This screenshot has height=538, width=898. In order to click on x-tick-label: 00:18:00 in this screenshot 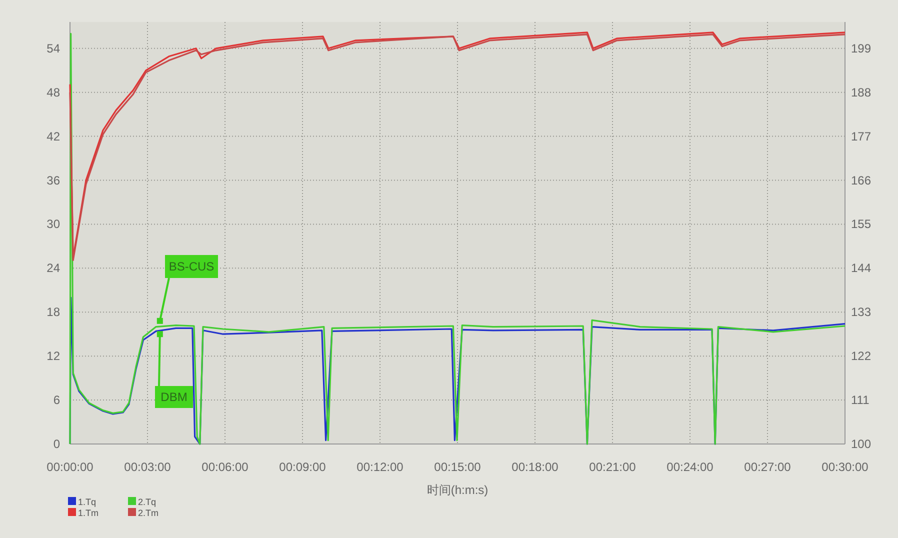, I will do `click(535, 467)`.